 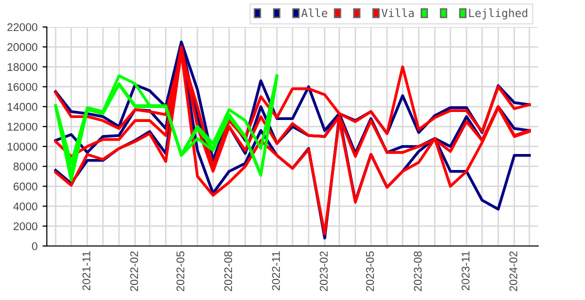 I want to click on y-tick-label: 2000, so click(x=26, y=226).